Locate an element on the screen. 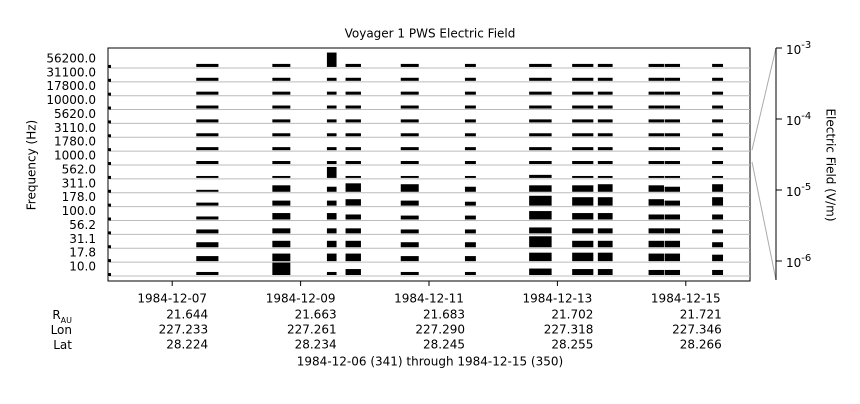  ephemeris-label-text: Lat is located at coordinates (62, 345).